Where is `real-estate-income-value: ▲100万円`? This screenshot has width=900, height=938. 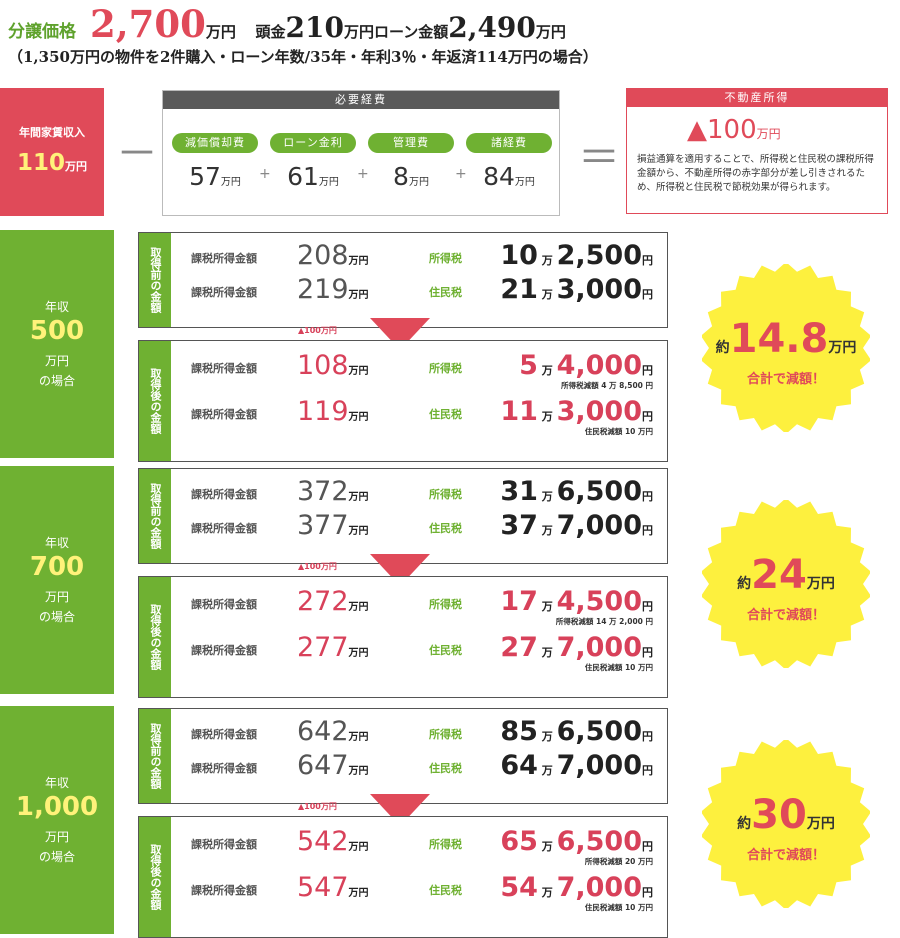 real-estate-income-value: ▲100万円 is located at coordinates (734, 130).